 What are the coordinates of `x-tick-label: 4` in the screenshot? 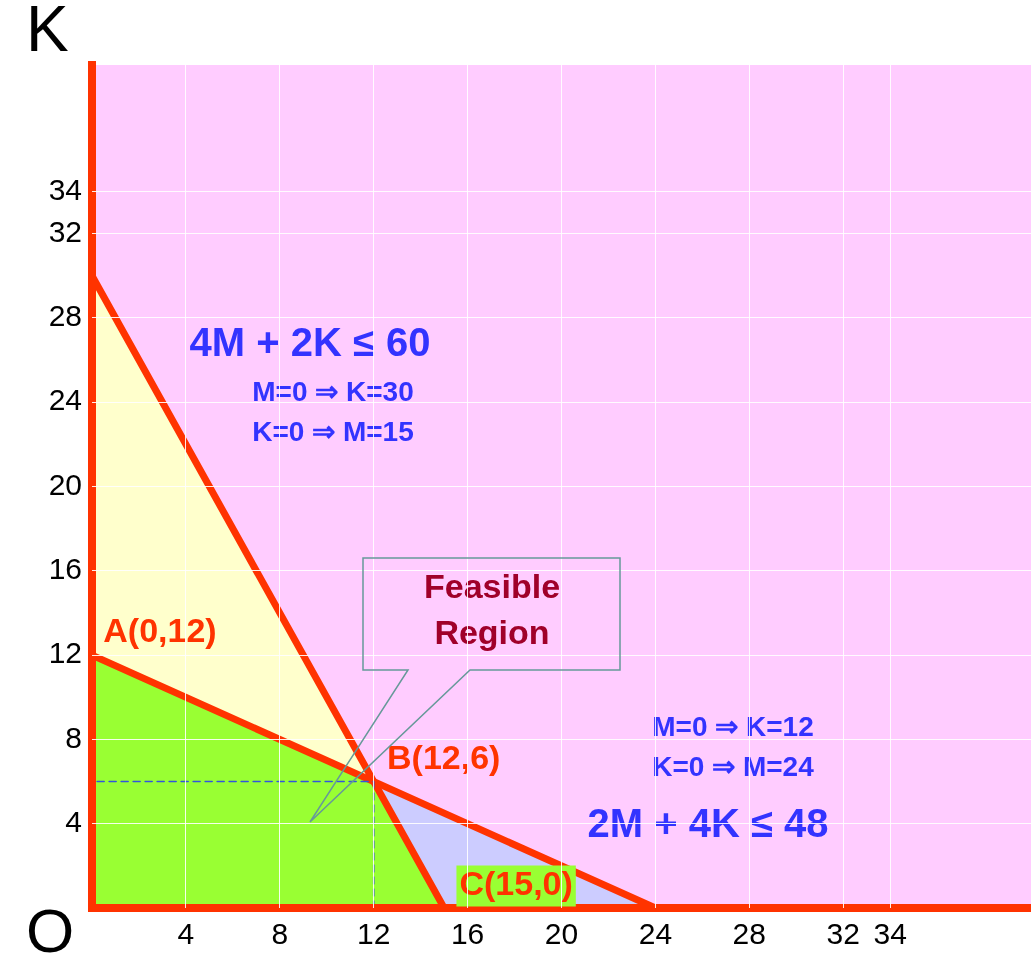 It's located at (186, 934).